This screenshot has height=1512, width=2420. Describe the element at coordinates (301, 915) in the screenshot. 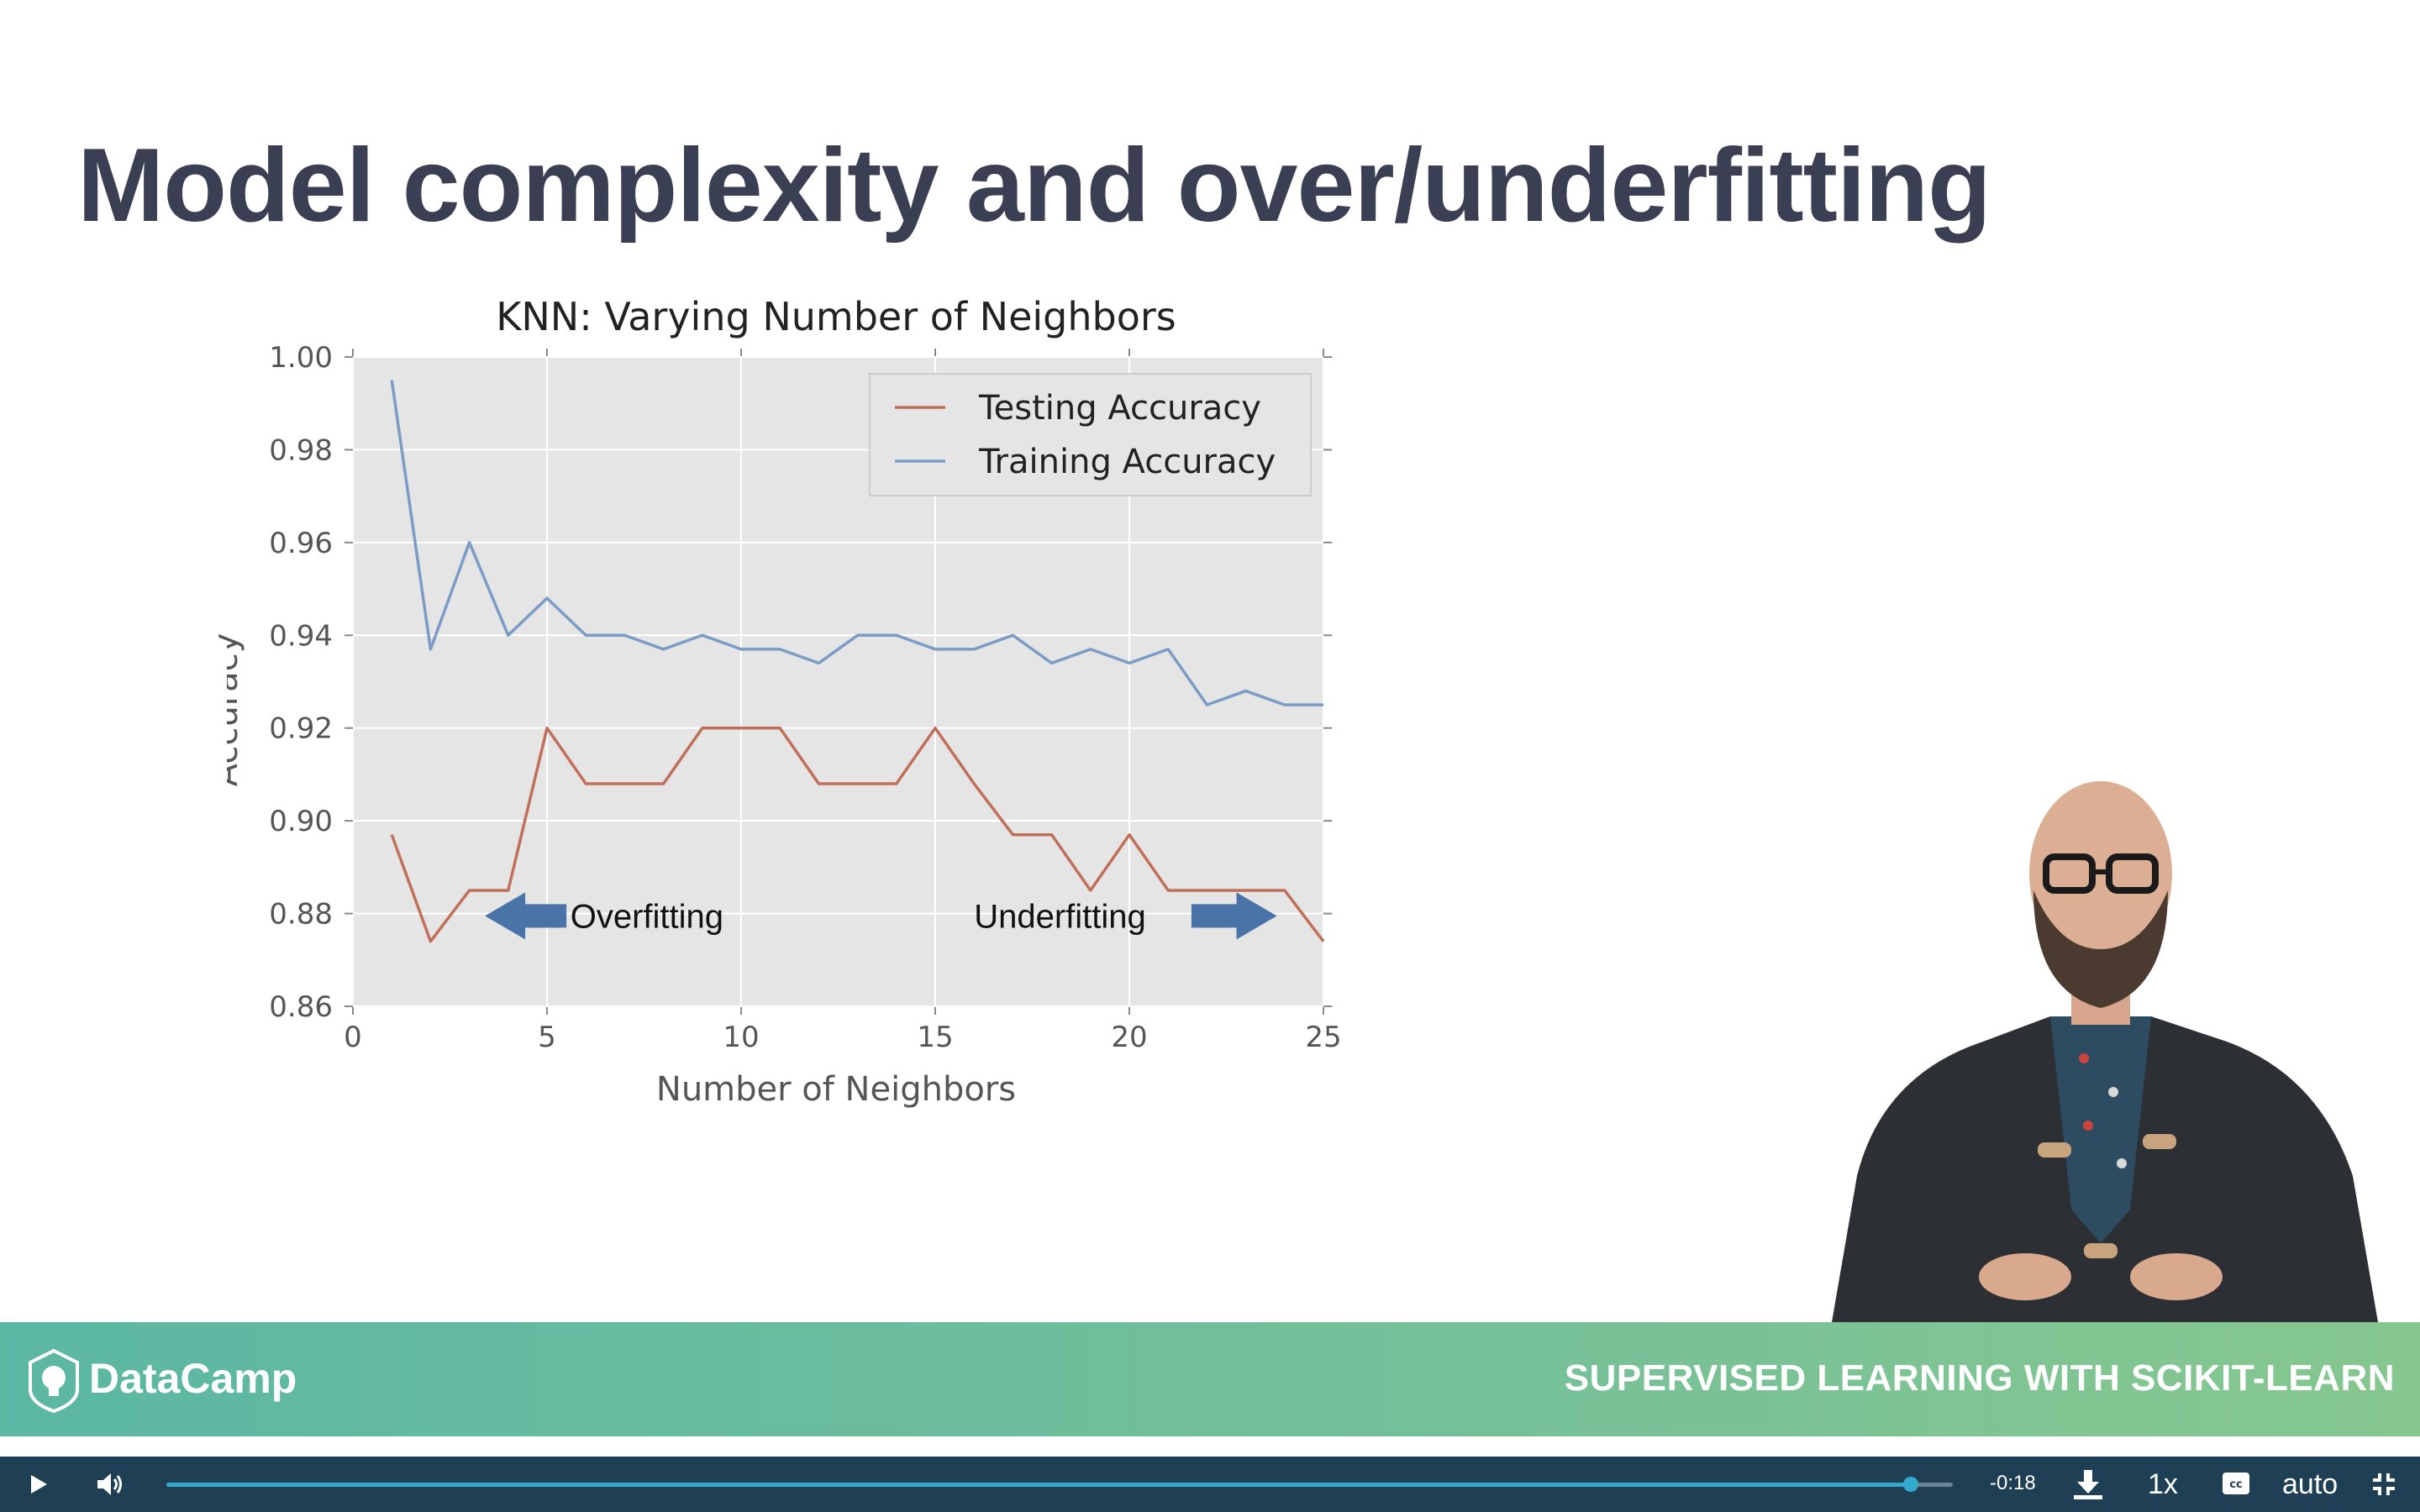

I see `y-tick-label: 0.88` at that location.